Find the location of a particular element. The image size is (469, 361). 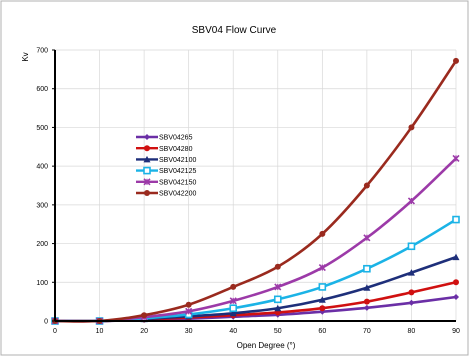

legend-item: SBV042200 is located at coordinates (166, 194).